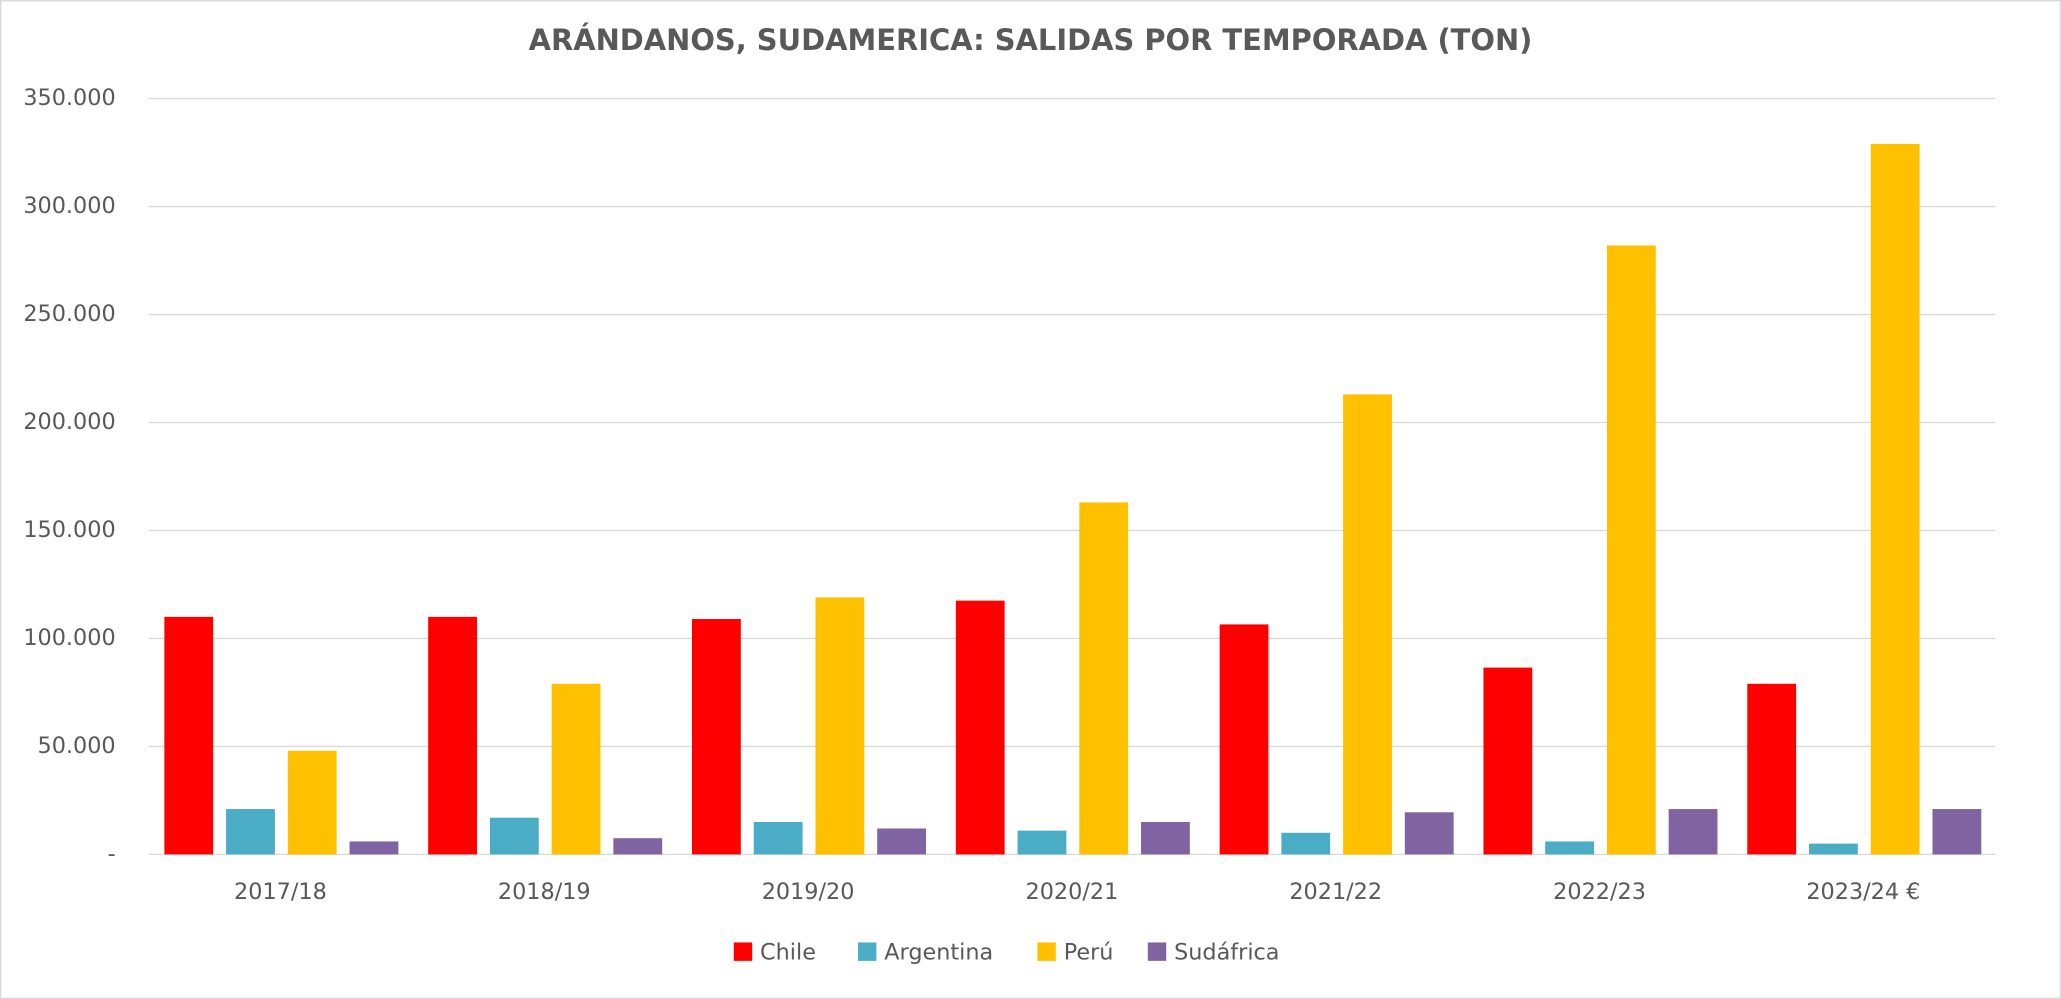  I want to click on y-tick-label: 150.000, so click(69, 530).